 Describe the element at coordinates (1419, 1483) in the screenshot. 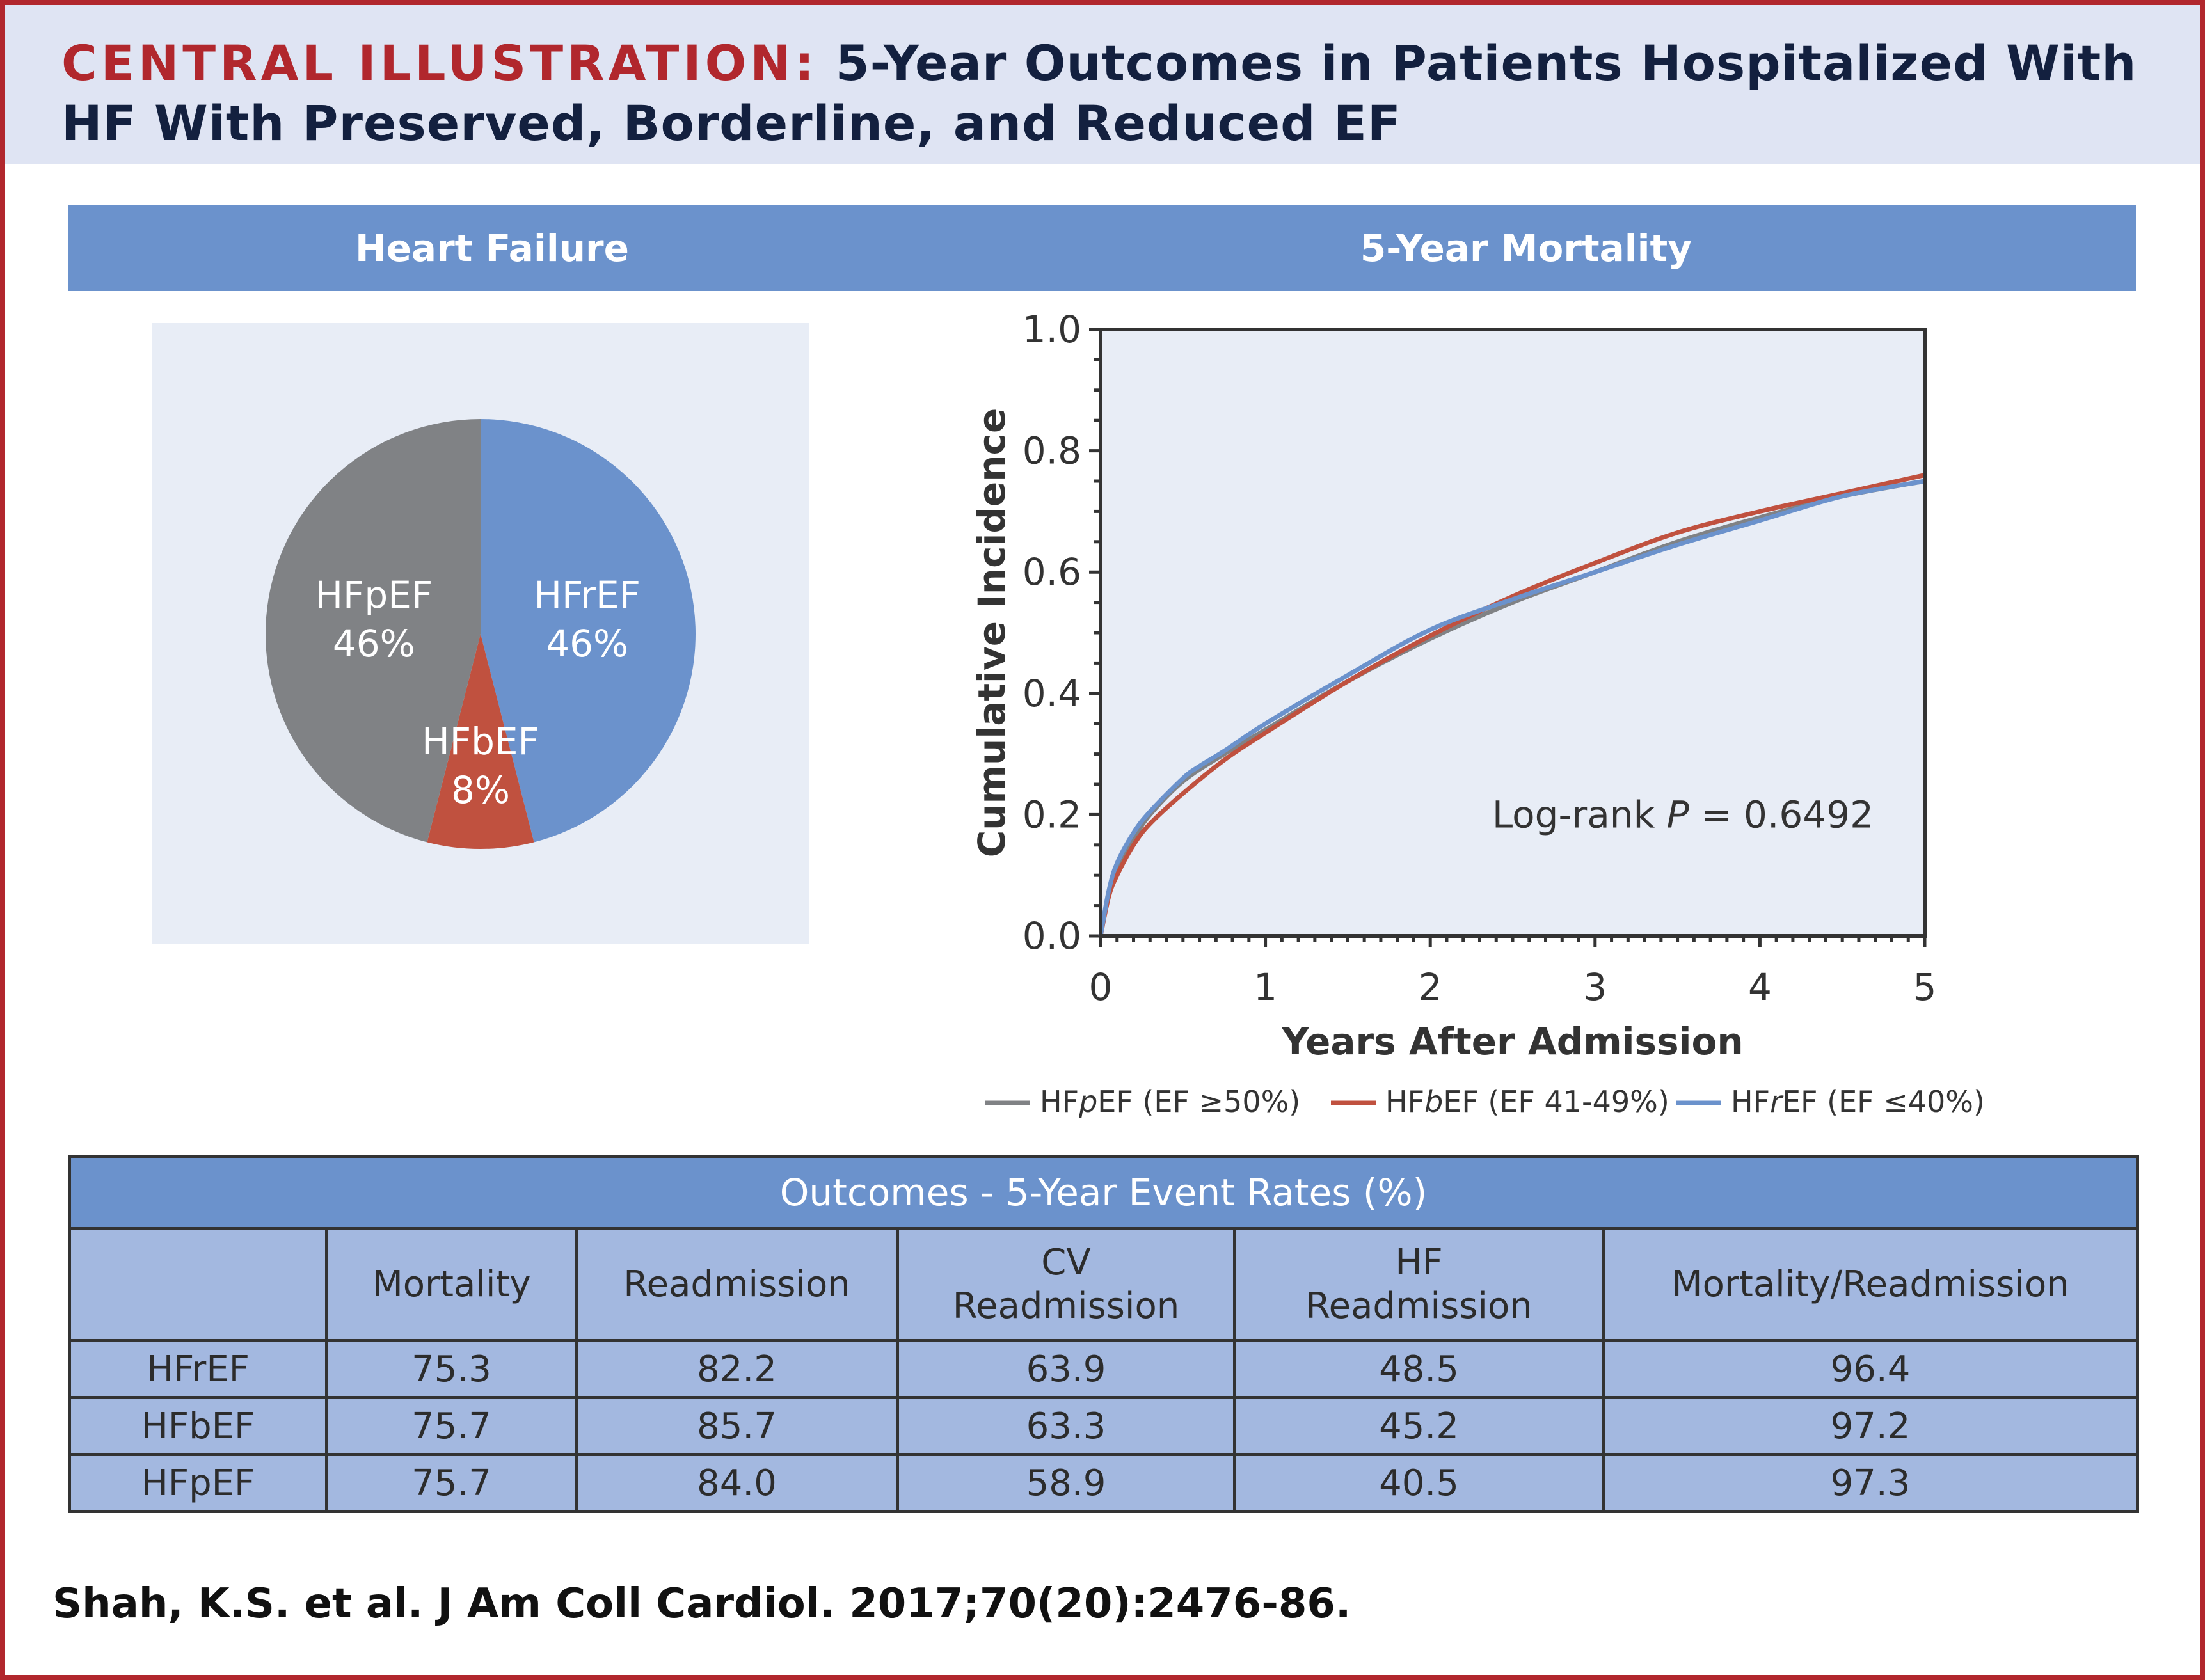

I see `table-cell: 40.5` at that location.